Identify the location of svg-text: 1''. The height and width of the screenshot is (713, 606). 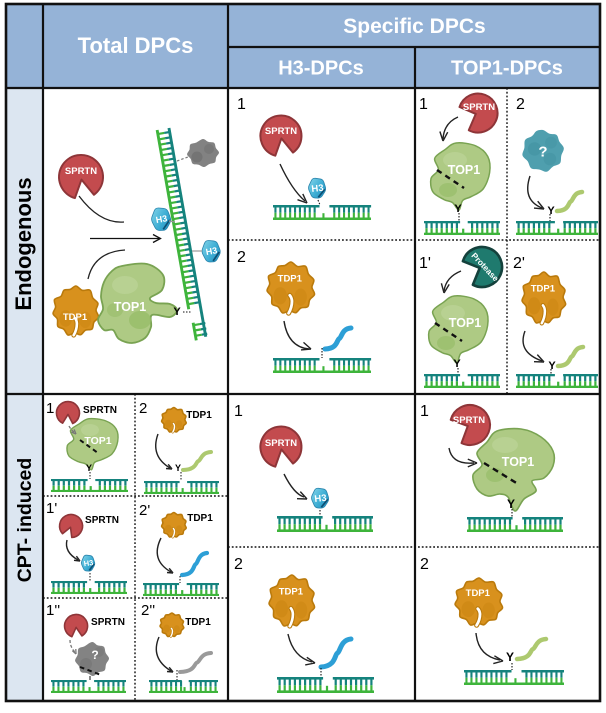
(53, 610).